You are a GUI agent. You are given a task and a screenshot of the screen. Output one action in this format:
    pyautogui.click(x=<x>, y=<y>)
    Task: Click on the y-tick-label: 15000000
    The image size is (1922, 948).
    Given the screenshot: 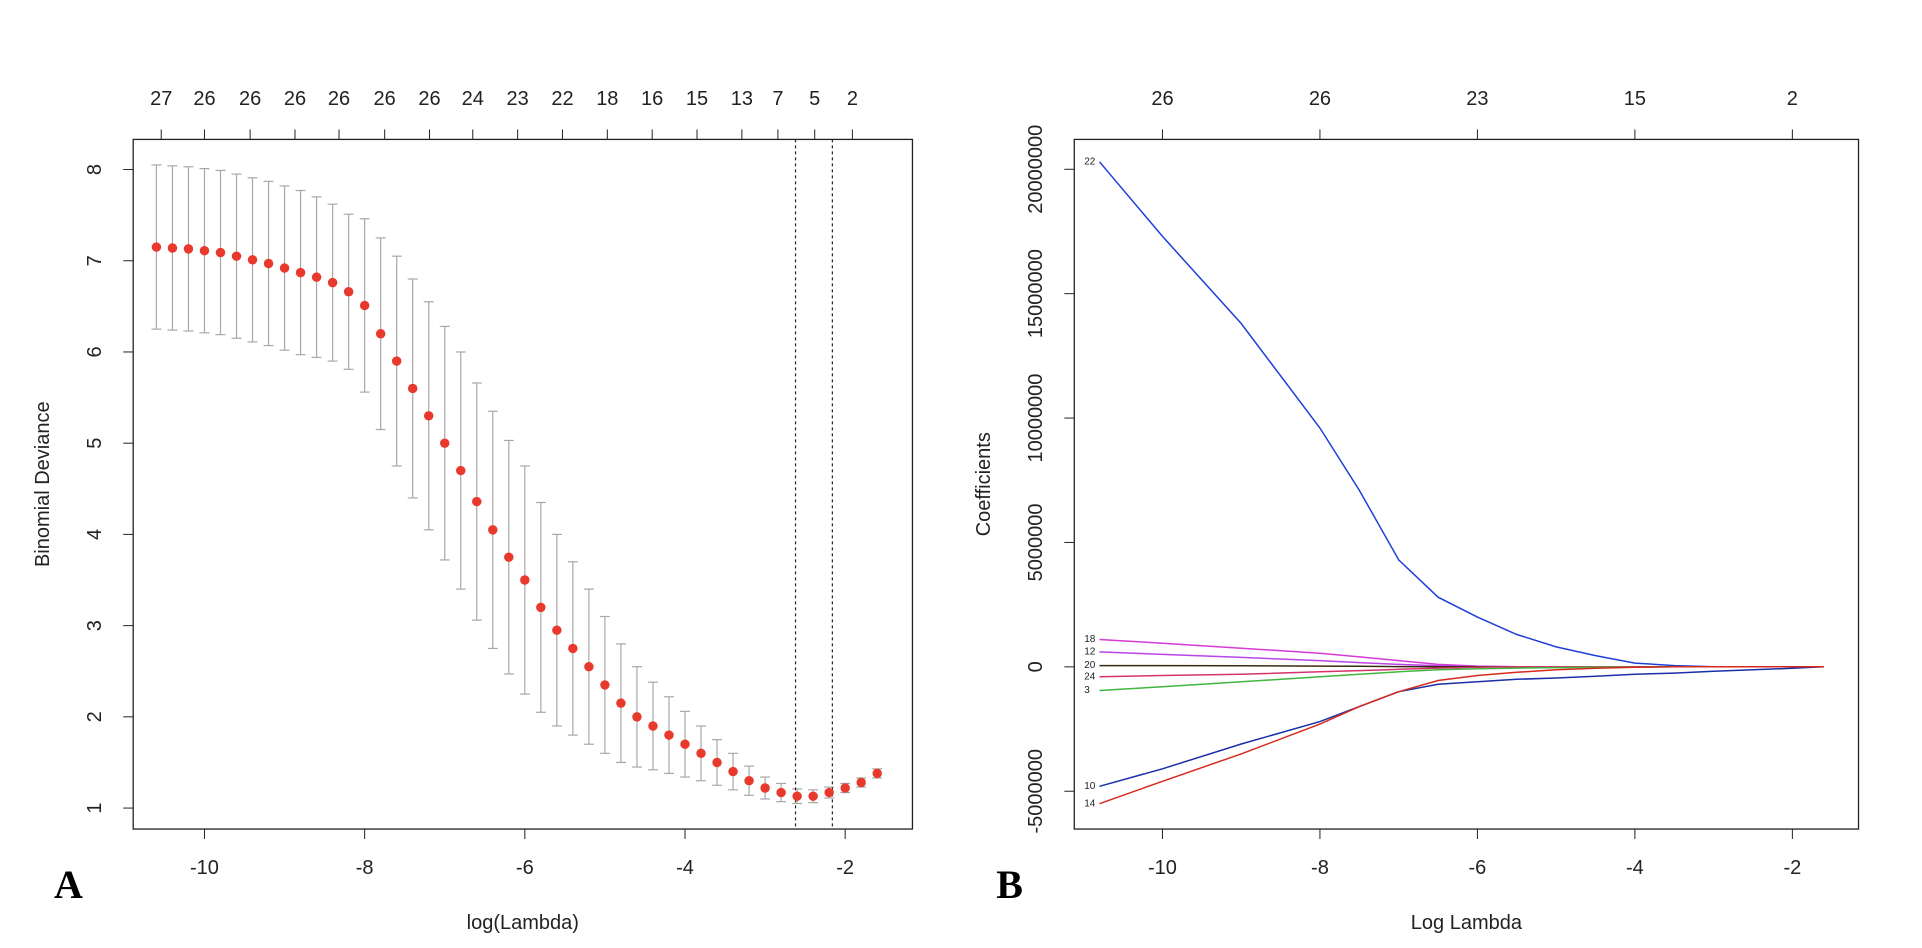 What is the action you would take?
    pyautogui.click(x=1036, y=293)
    